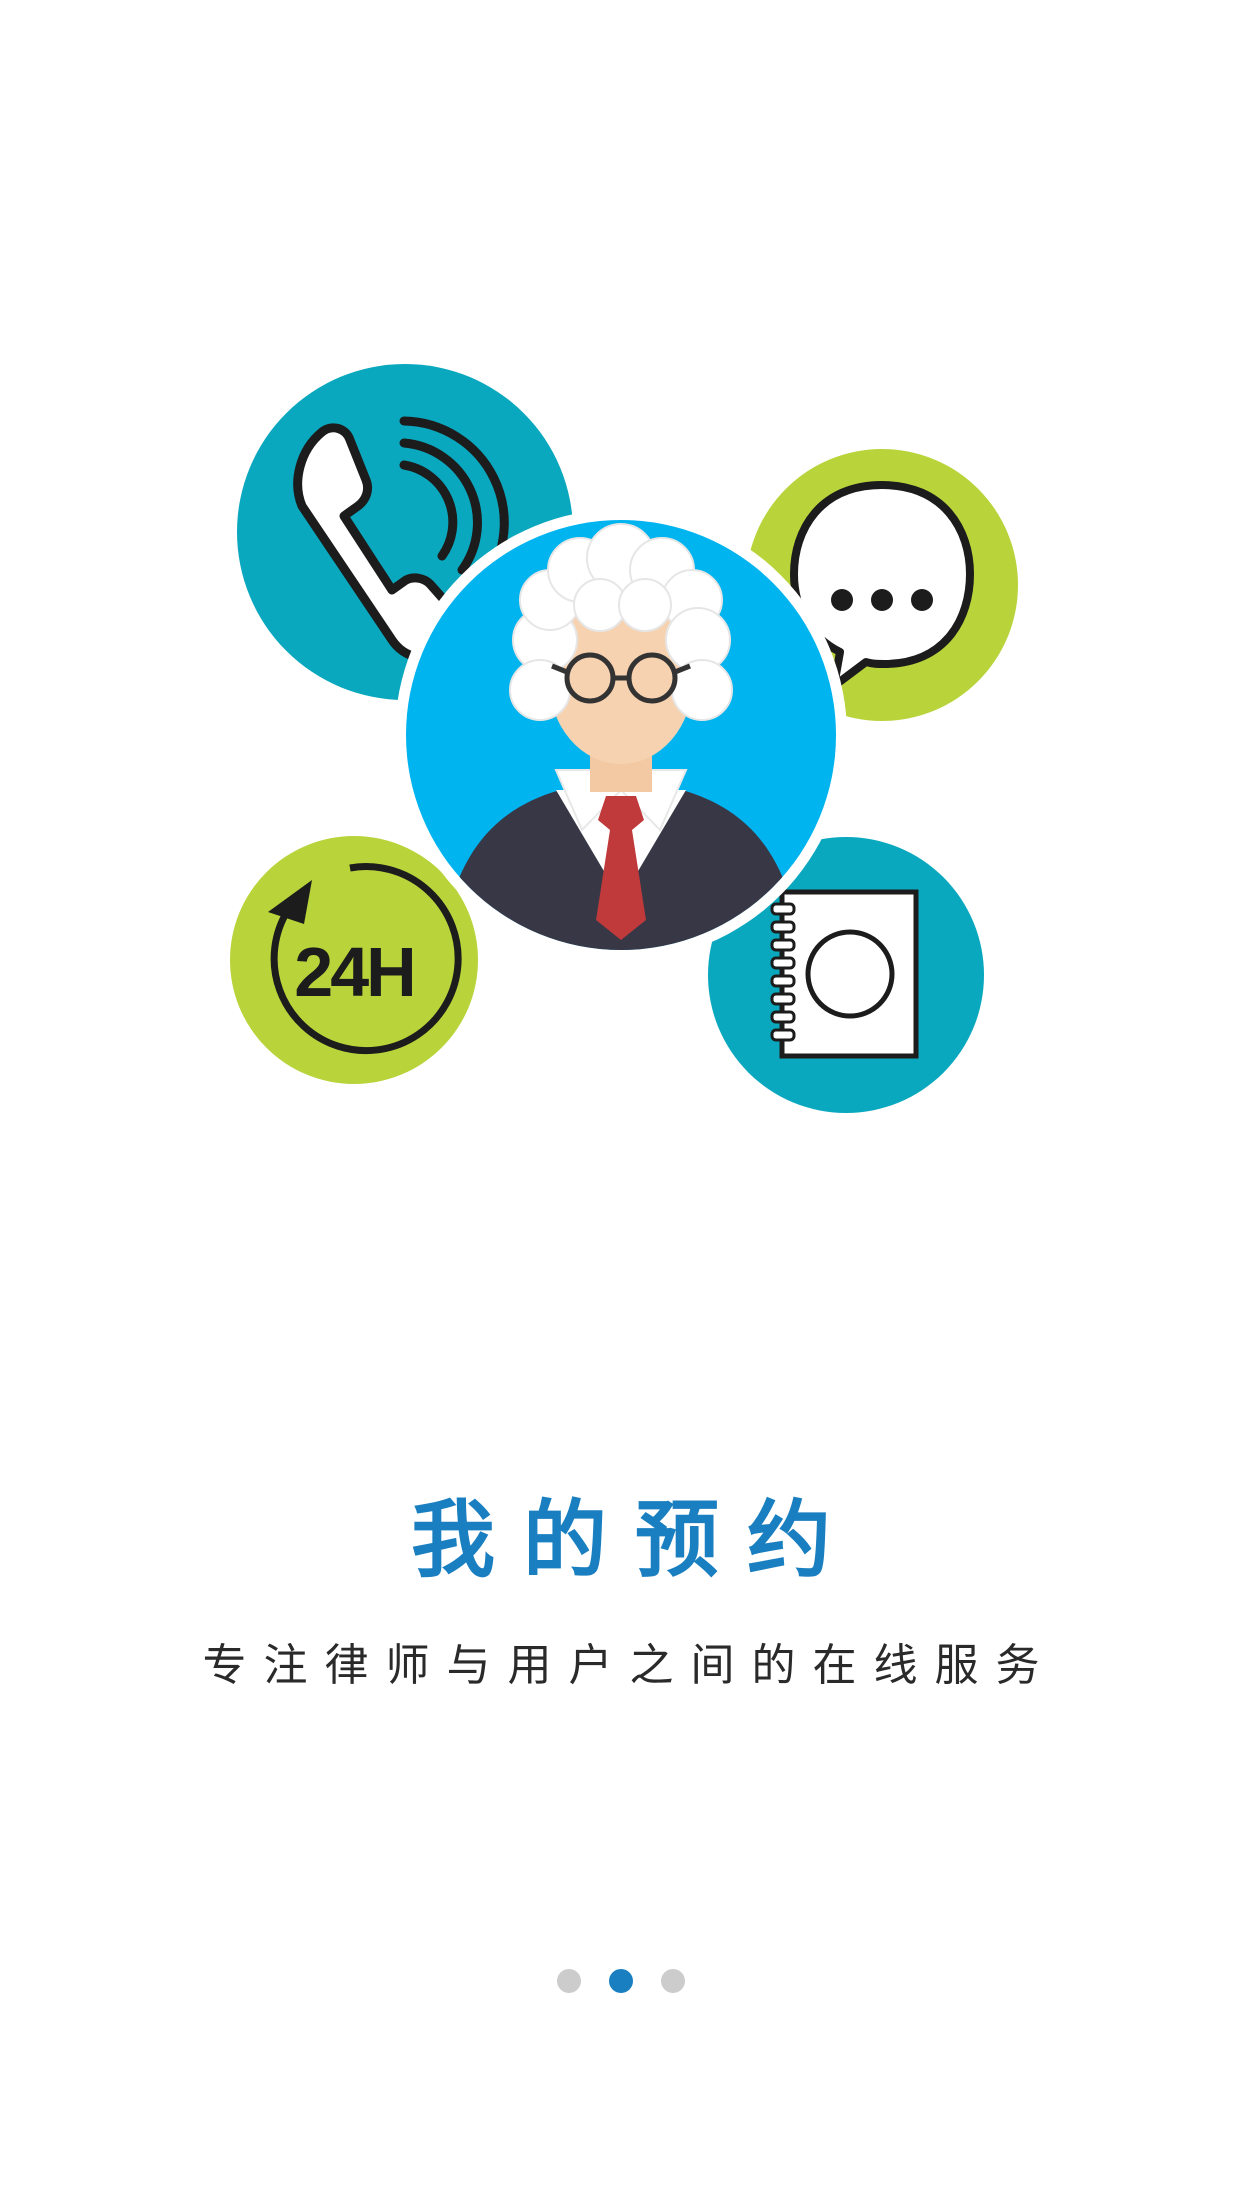 Image resolution: width=1242 pixels, height=2208 pixels. I want to click on lawyer-avatar, so click(621, 735).